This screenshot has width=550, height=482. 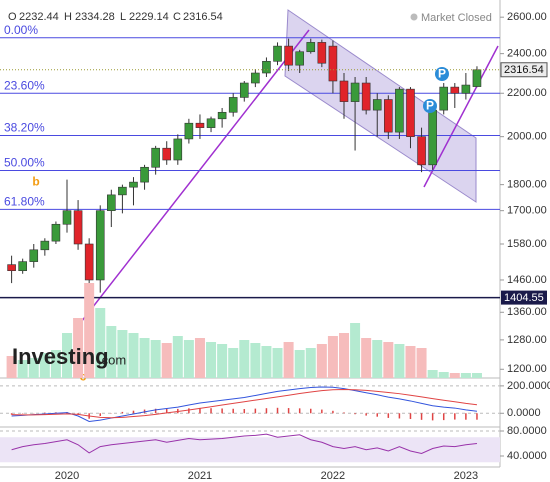 I want to click on ohlc-value: 2334.28, so click(x=95, y=17).